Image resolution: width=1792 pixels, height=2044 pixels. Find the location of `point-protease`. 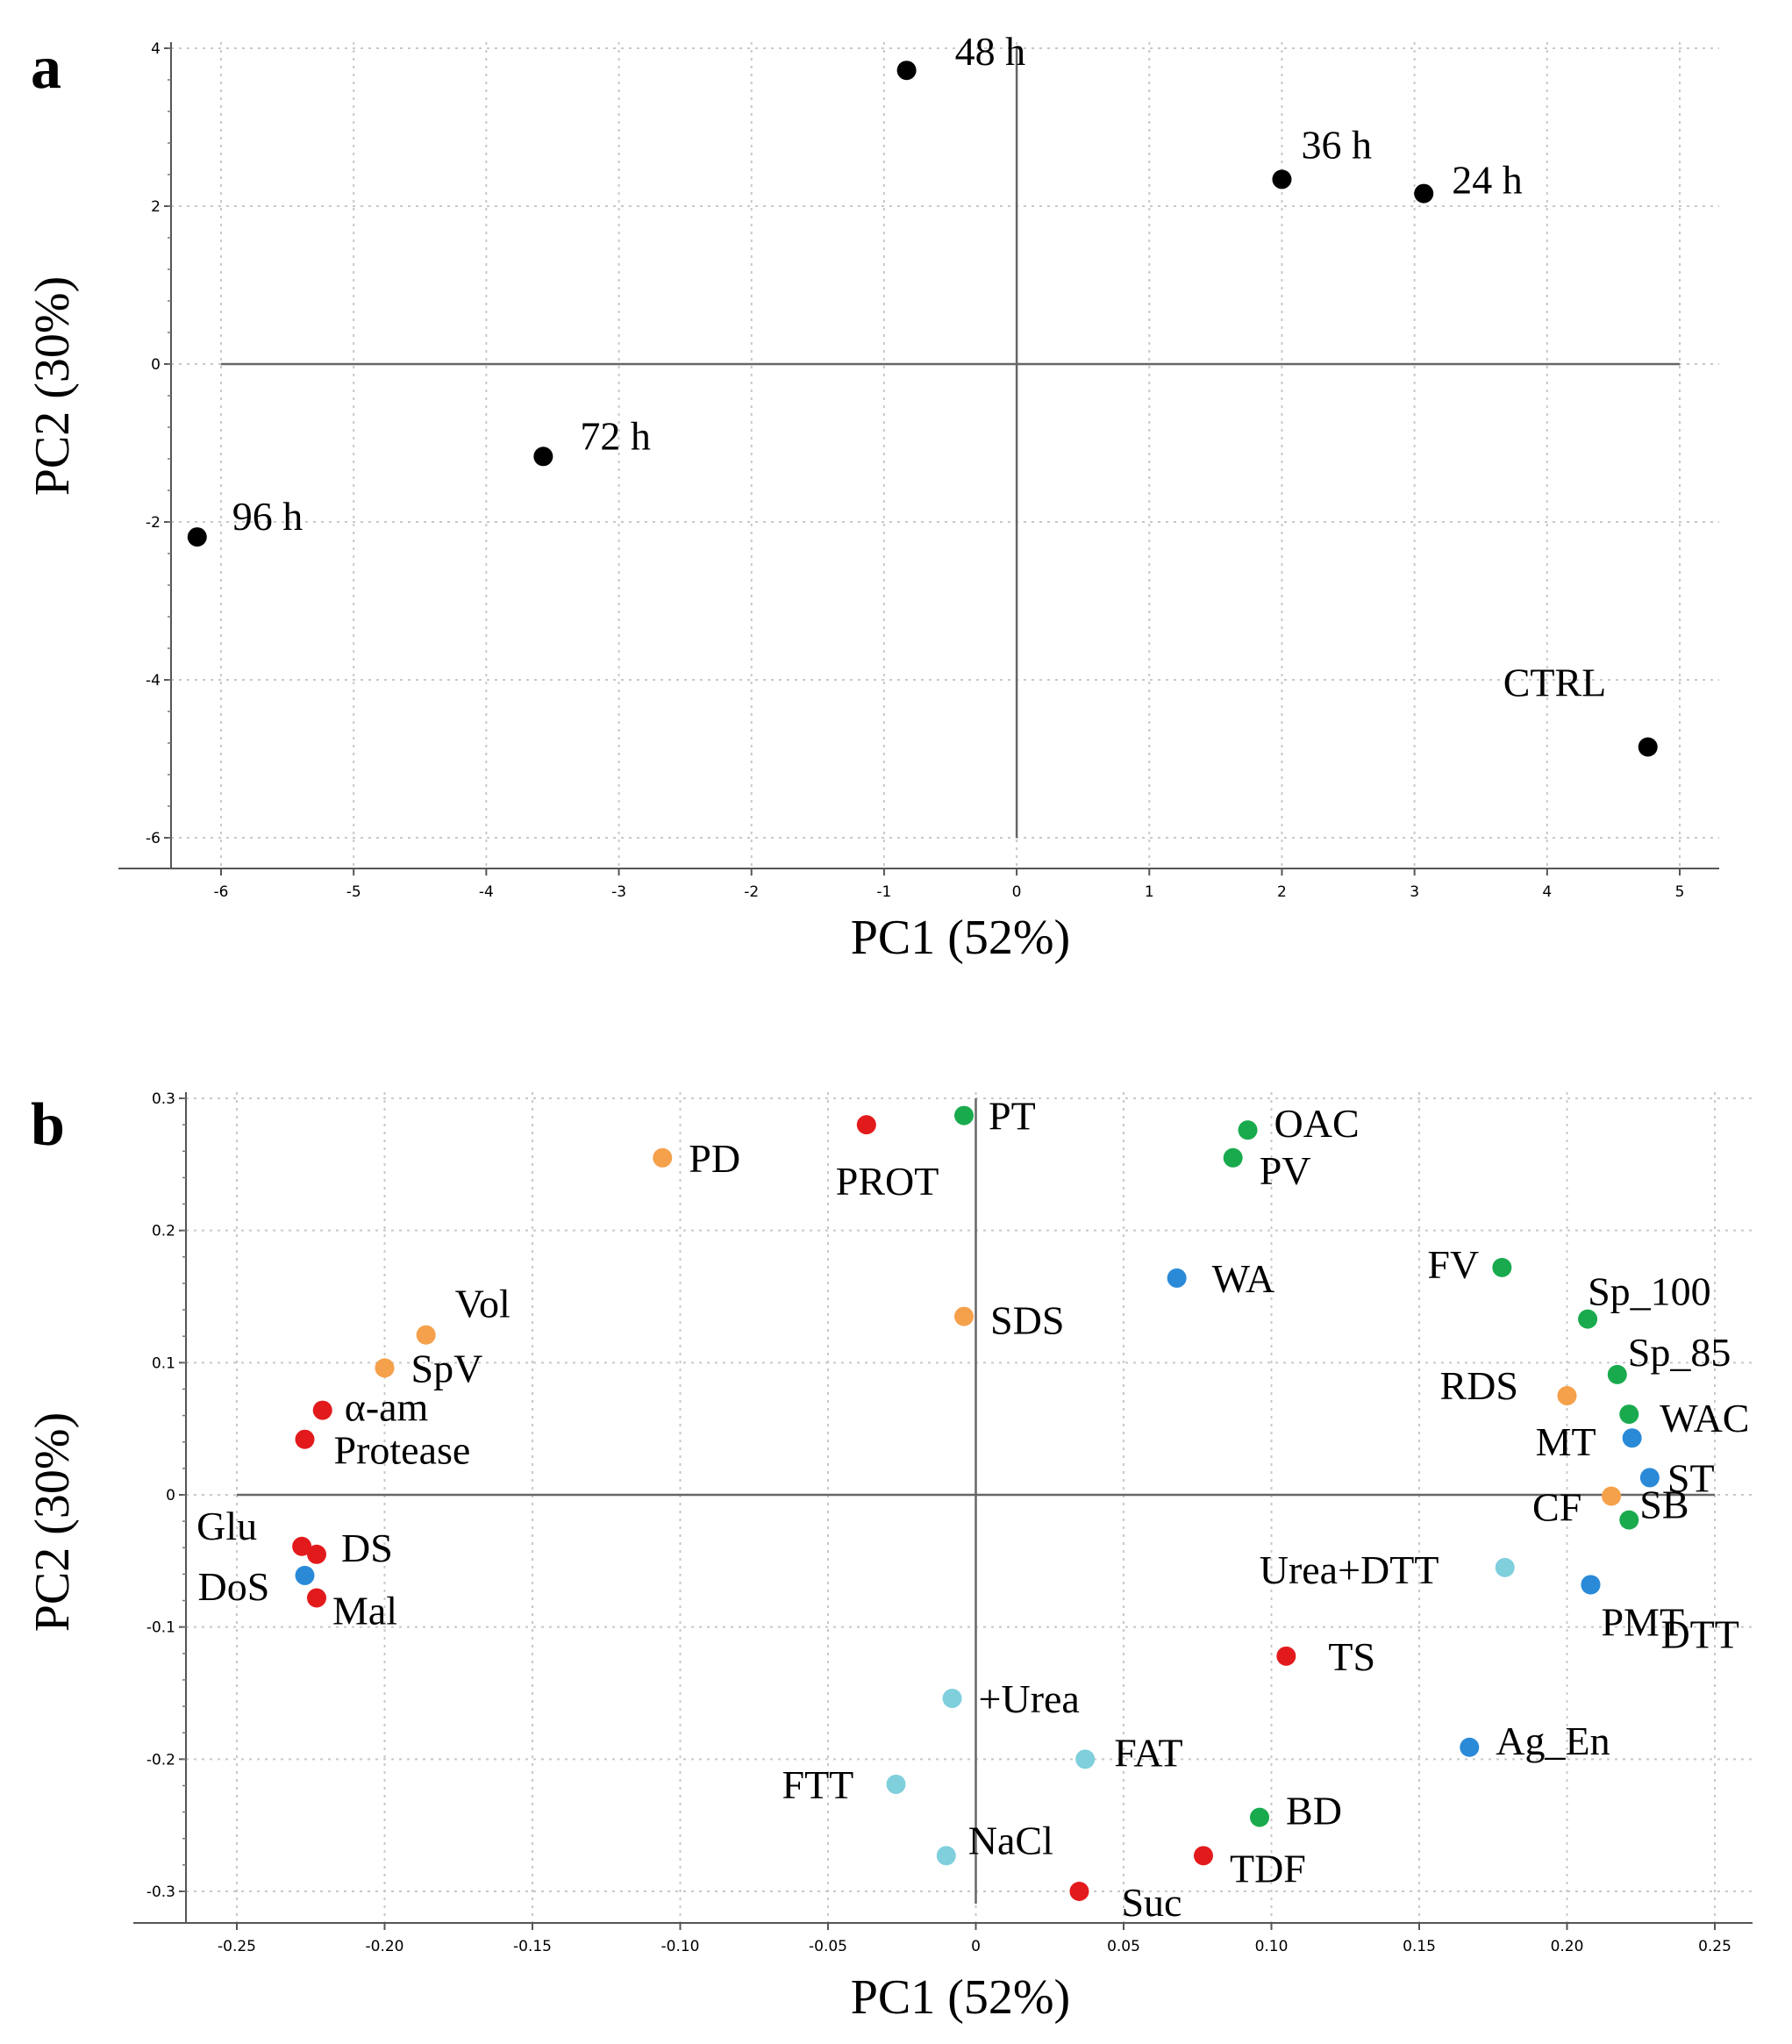

point-protease is located at coordinates (305, 1439).